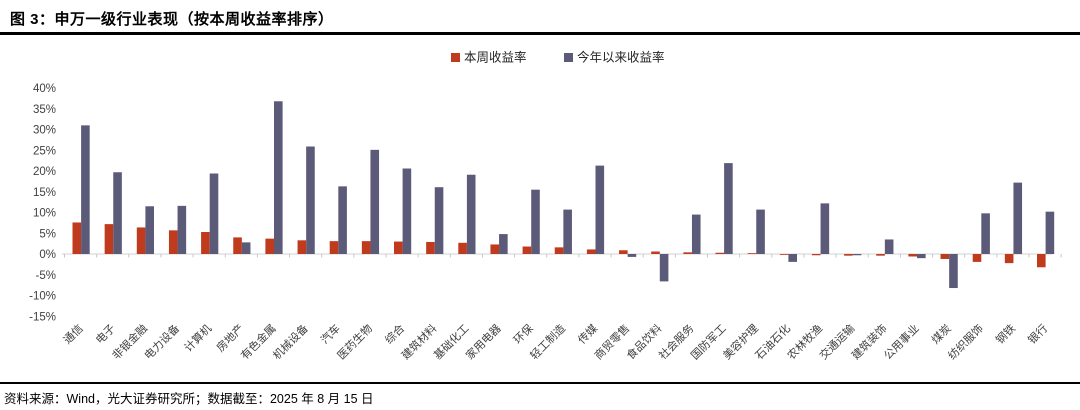  I want to click on y-axis-label: -10%, so click(42, 297).